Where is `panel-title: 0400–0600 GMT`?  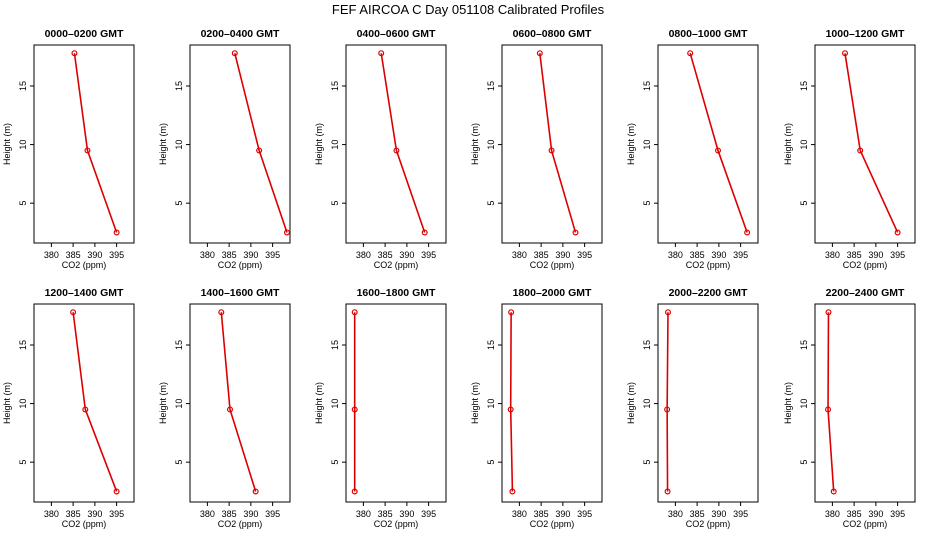 panel-title: 0400–0600 GMT is located at coordinates (396, 34).